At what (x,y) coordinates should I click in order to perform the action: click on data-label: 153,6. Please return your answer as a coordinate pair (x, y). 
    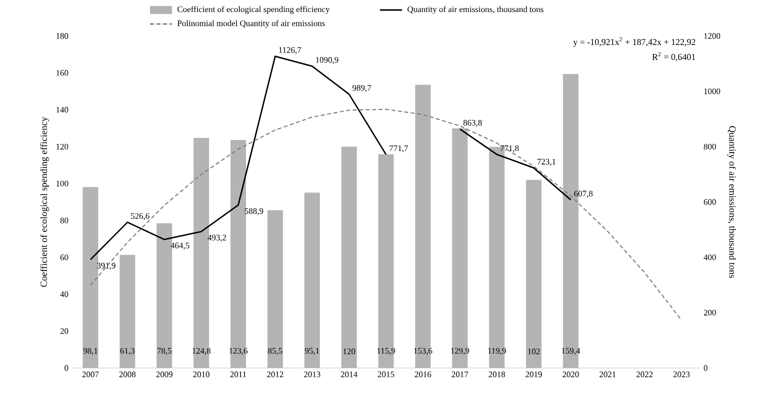
    Looking at the image, I should click on (423, 351).